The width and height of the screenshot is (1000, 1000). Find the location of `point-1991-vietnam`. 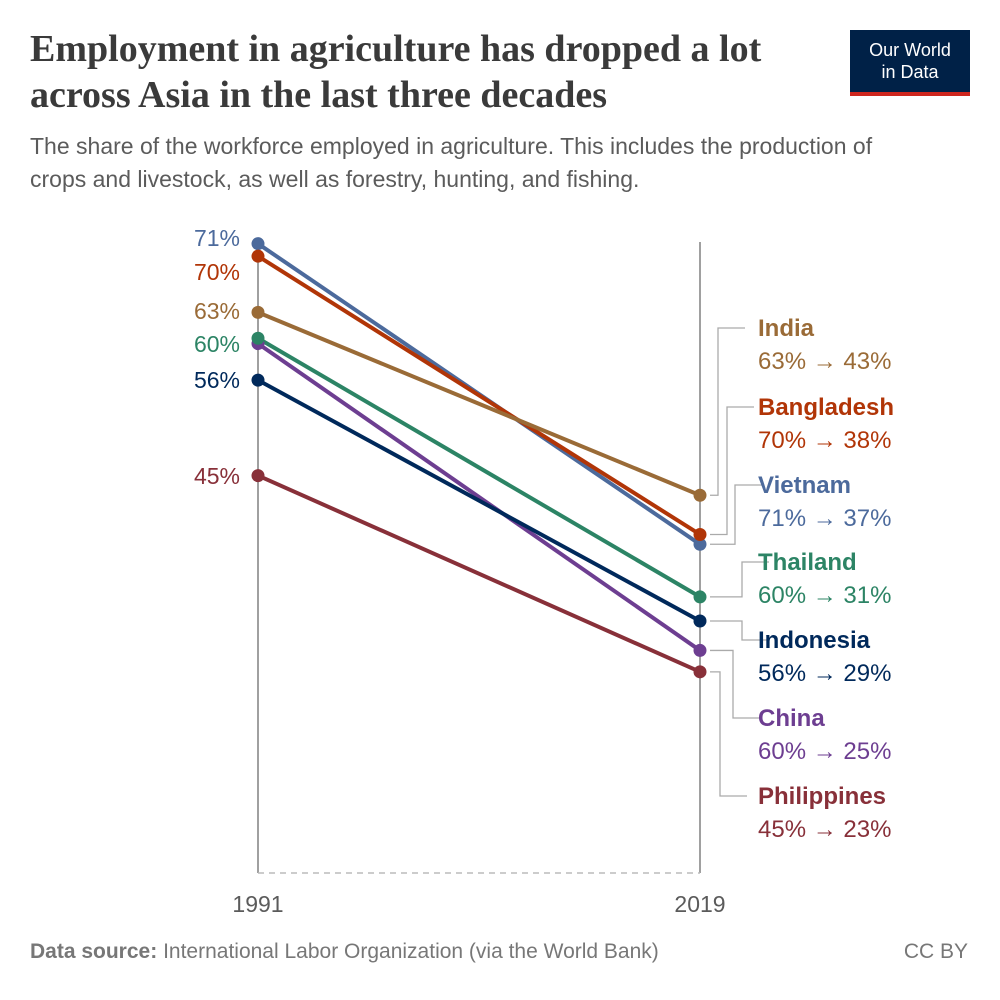

point-1991-vietnam is located at coordinates (258, 244).